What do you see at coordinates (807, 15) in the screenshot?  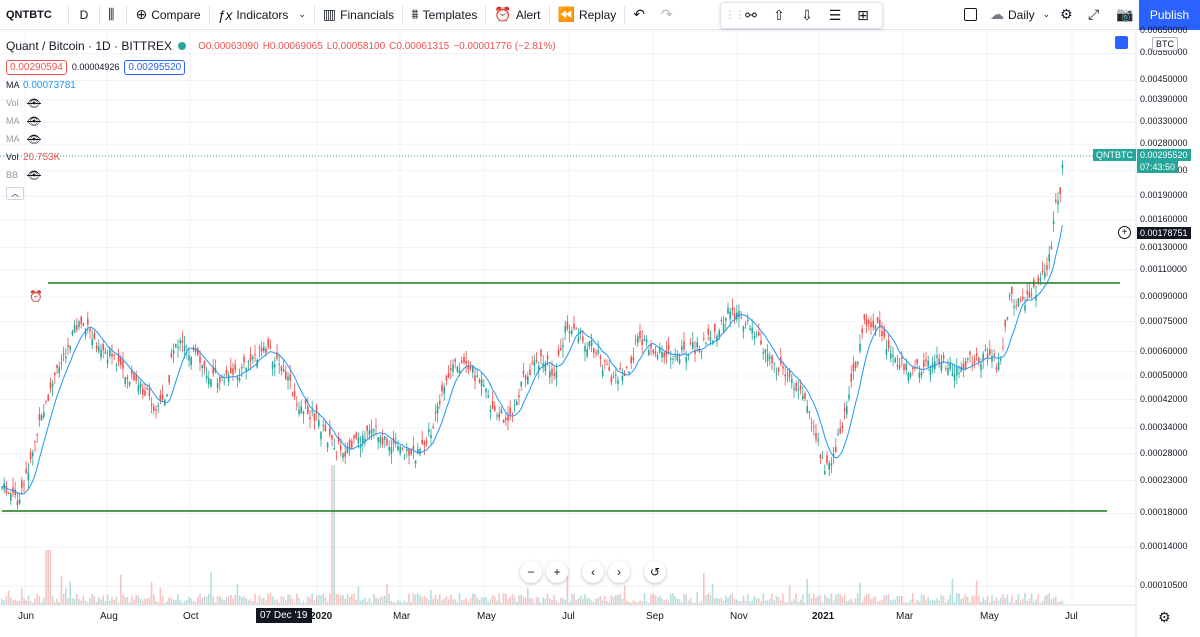 I see `arrow-down-icon: ⇩` at bounding box center [807, 15].